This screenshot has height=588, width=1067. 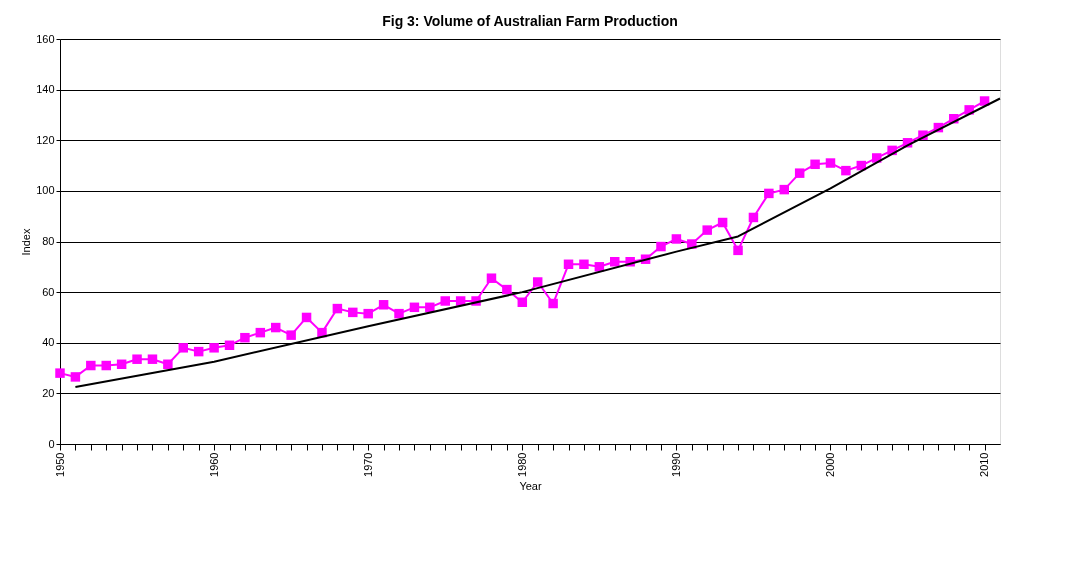 What do you see at coordinates (45, 139) in the screenshot?
I see `y-tick-label: 120` at bounding box center [45, 139].